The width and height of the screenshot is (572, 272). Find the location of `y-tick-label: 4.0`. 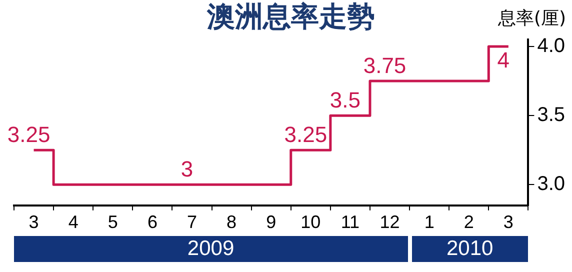

y-tick-label: 4.0 is located at coordinates (551, 46).